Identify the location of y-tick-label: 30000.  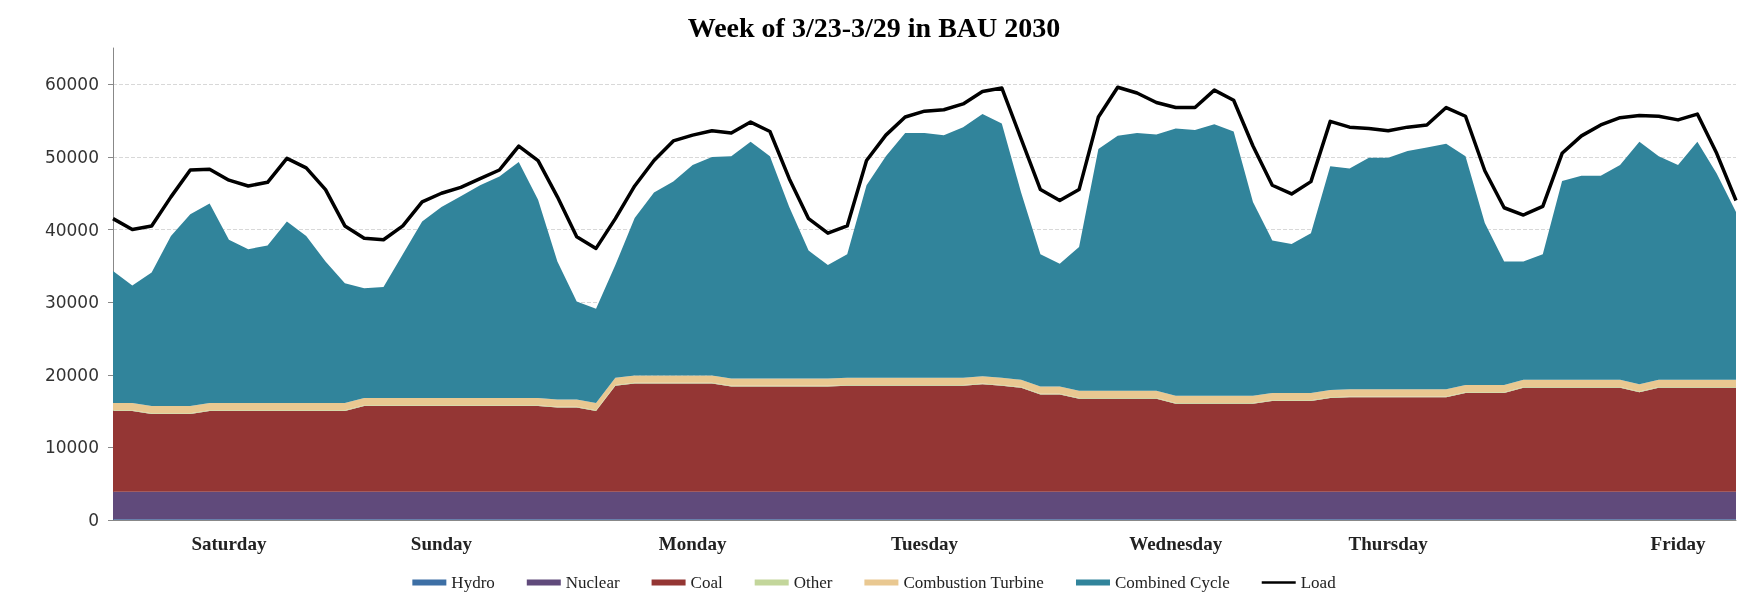
(71, 302).